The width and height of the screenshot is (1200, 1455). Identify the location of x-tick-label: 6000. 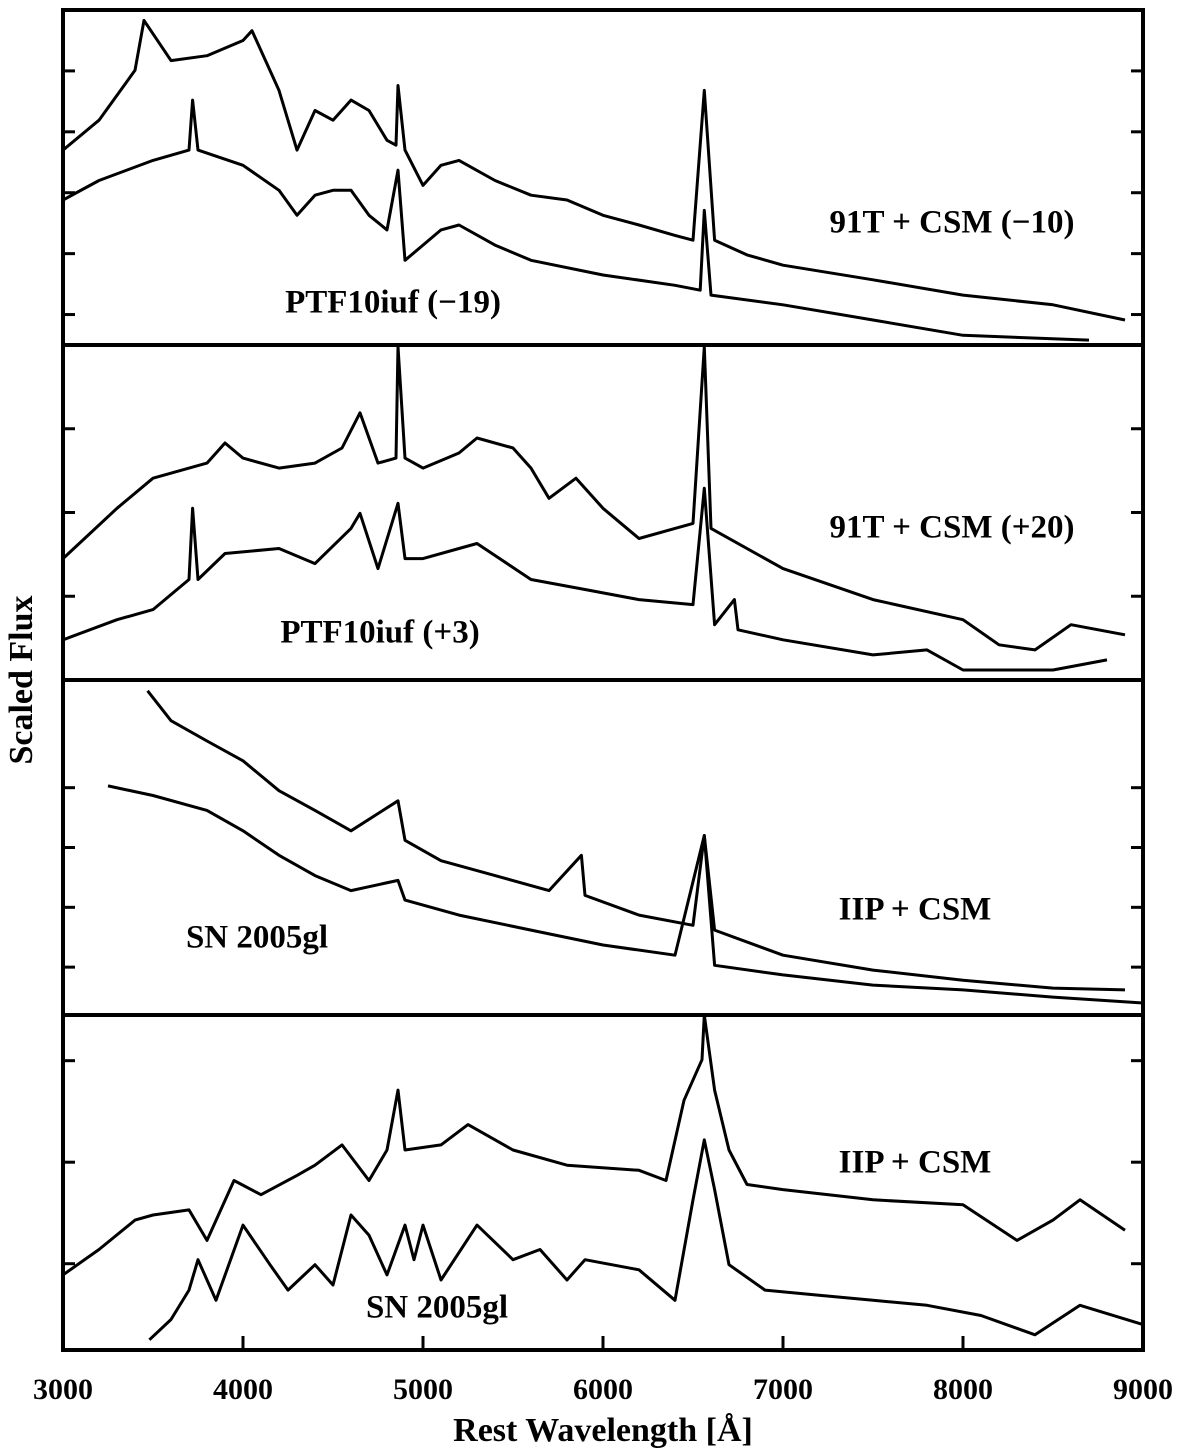
(603, 1389).